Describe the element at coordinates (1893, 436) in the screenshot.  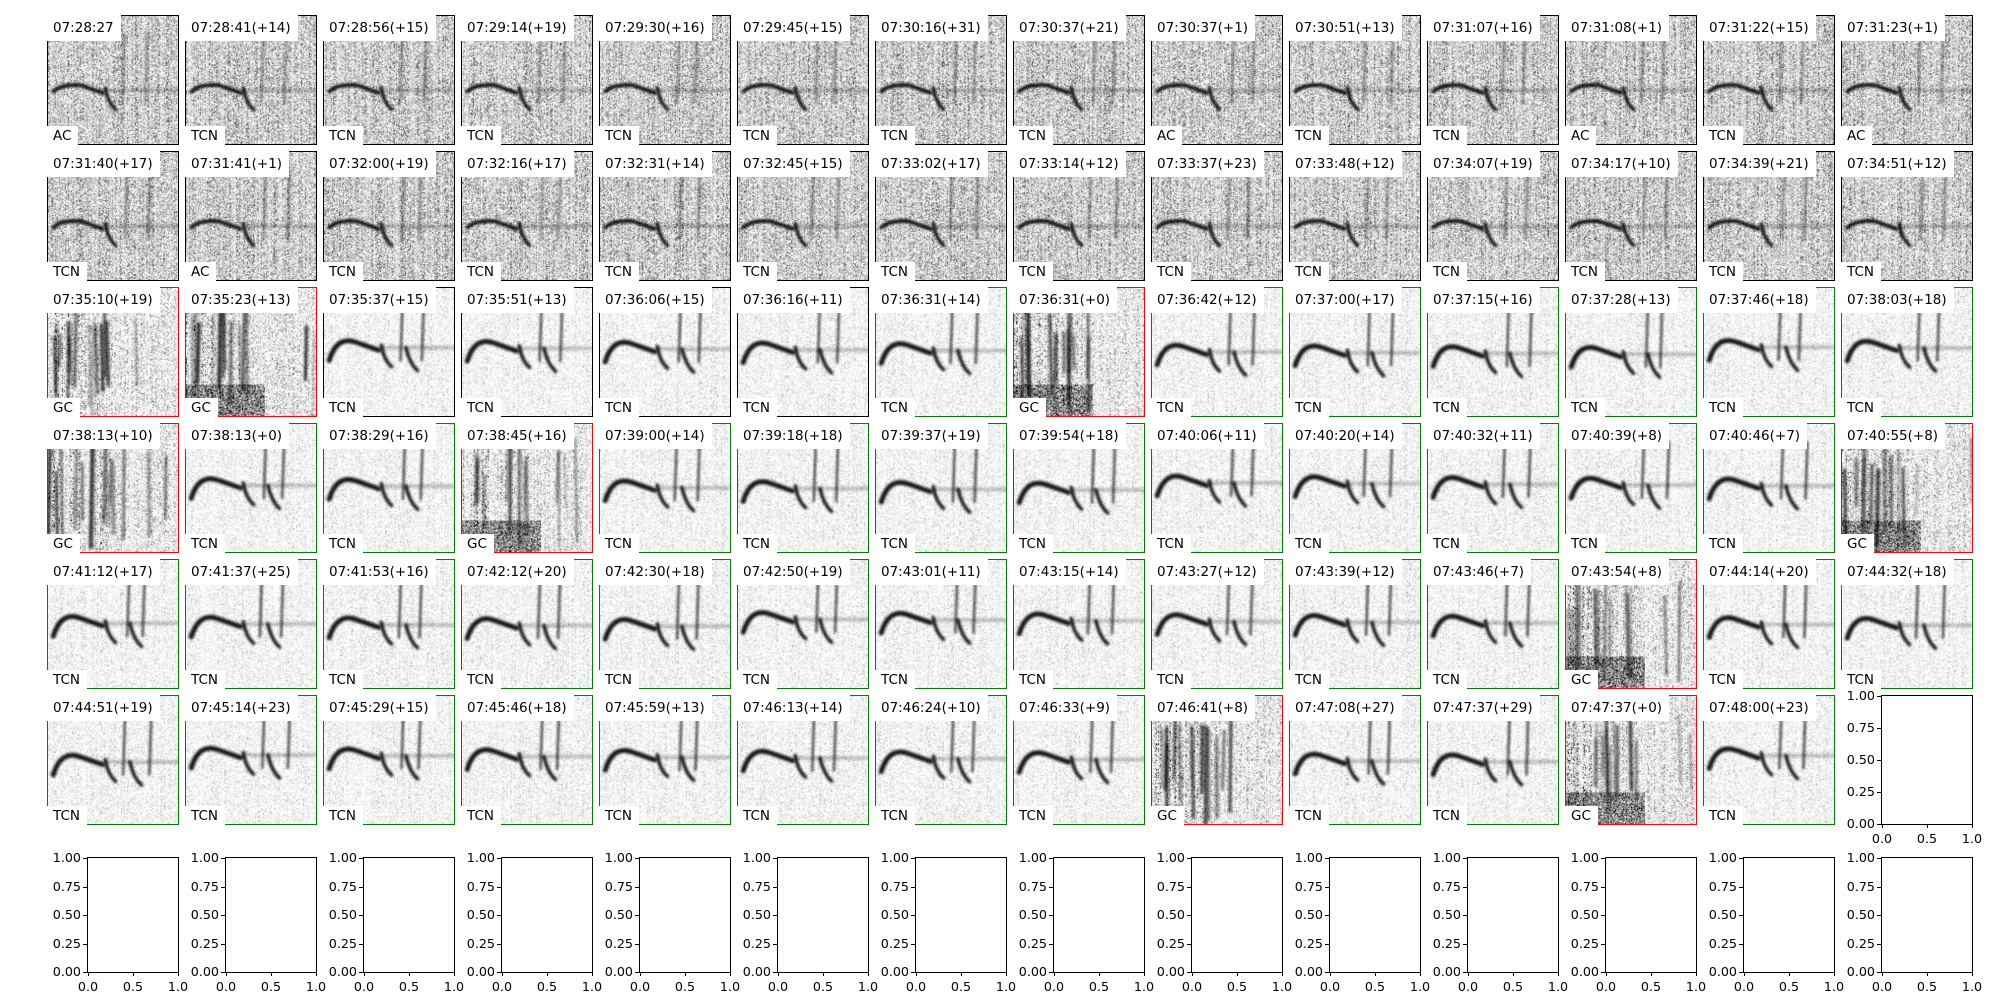
I see `panel-time-label: 07:40:55(+8)` at that location.